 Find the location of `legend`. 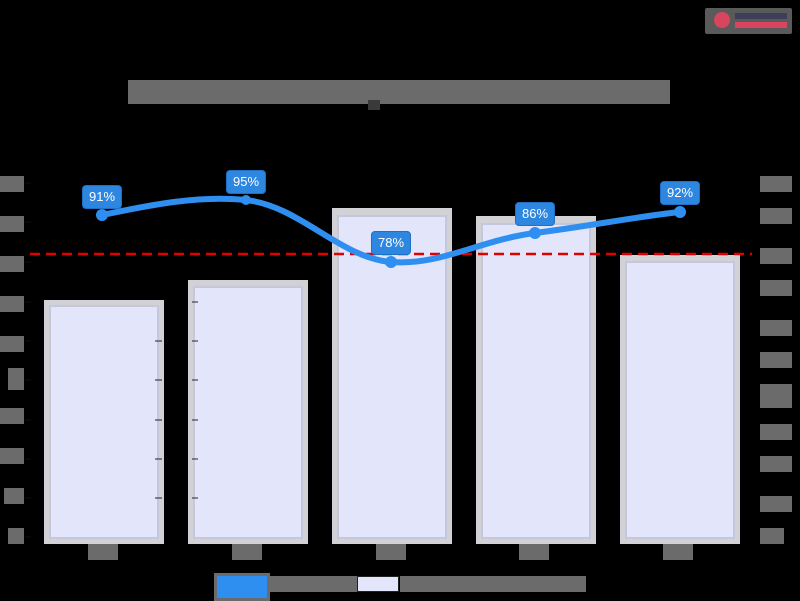

legend is located at coordinates (397, 585).